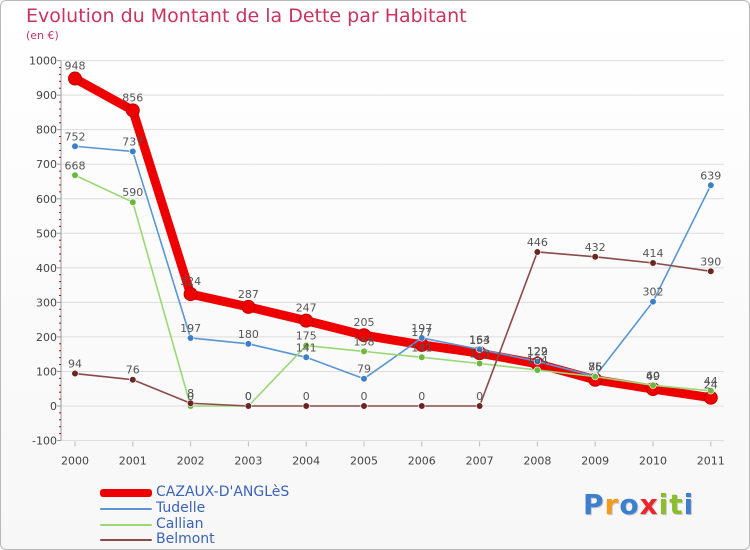 The width and height of the screenshot is (750, 550). I want to click on x-tick-label: 2010, so click(653, 461).